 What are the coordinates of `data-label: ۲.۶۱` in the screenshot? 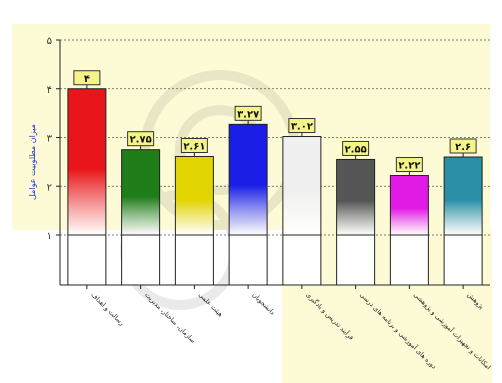 It's located at (194, 147).